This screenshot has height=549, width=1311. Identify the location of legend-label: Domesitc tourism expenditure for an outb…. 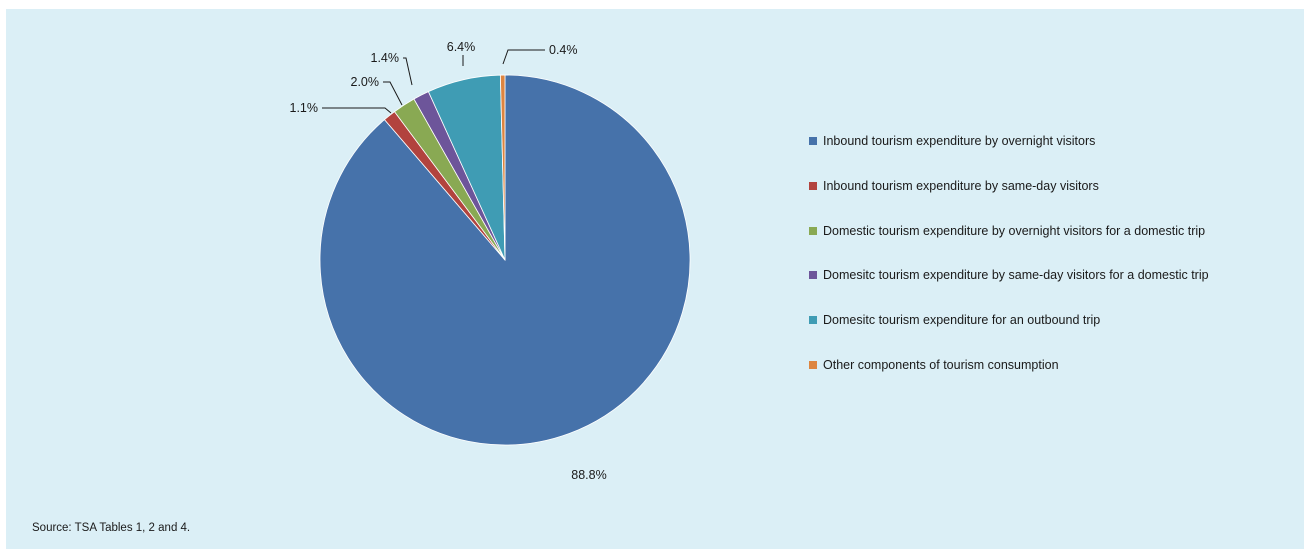
(962, 320).